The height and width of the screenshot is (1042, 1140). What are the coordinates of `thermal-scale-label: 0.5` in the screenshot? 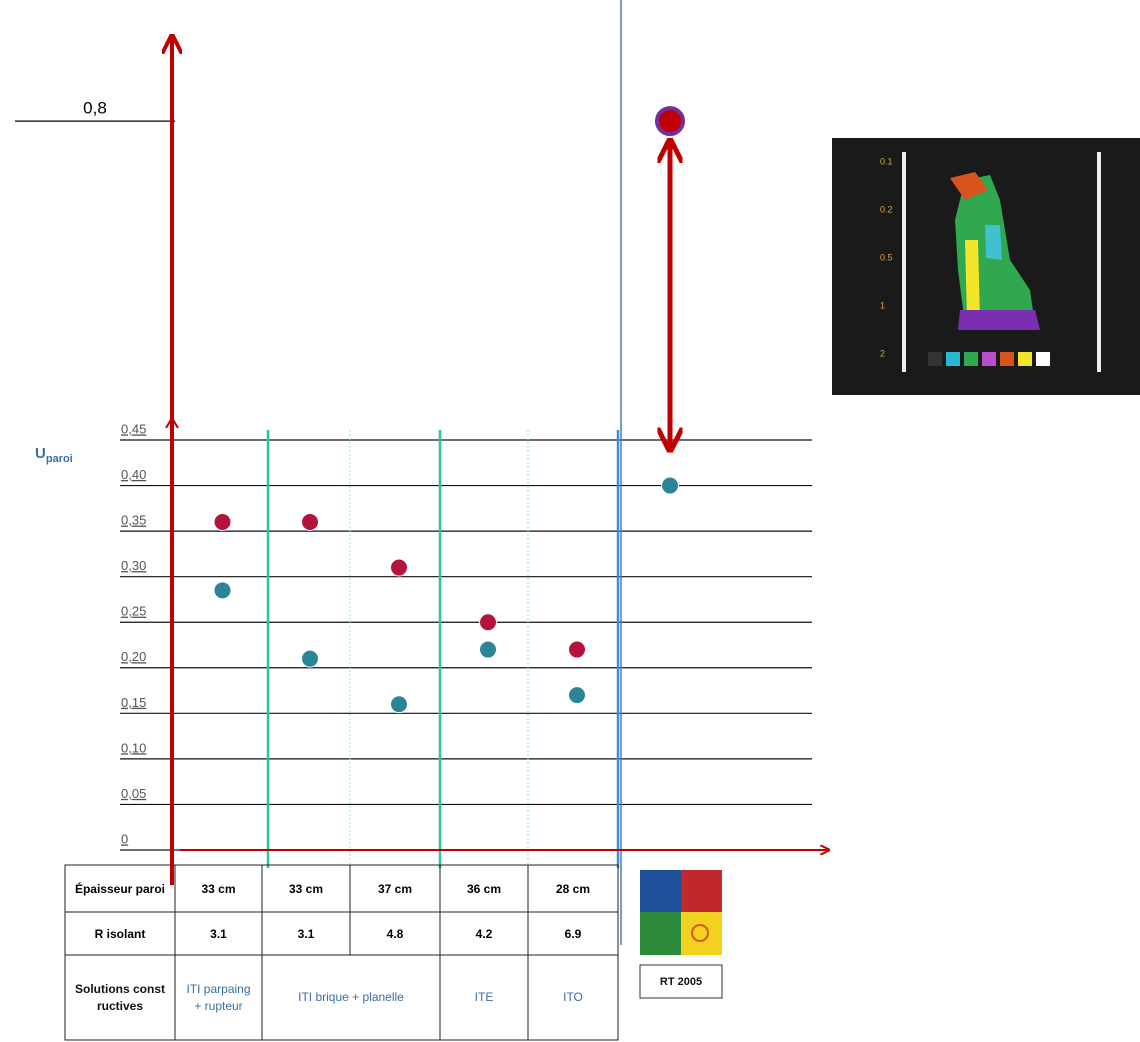 It's located at (886, 257).